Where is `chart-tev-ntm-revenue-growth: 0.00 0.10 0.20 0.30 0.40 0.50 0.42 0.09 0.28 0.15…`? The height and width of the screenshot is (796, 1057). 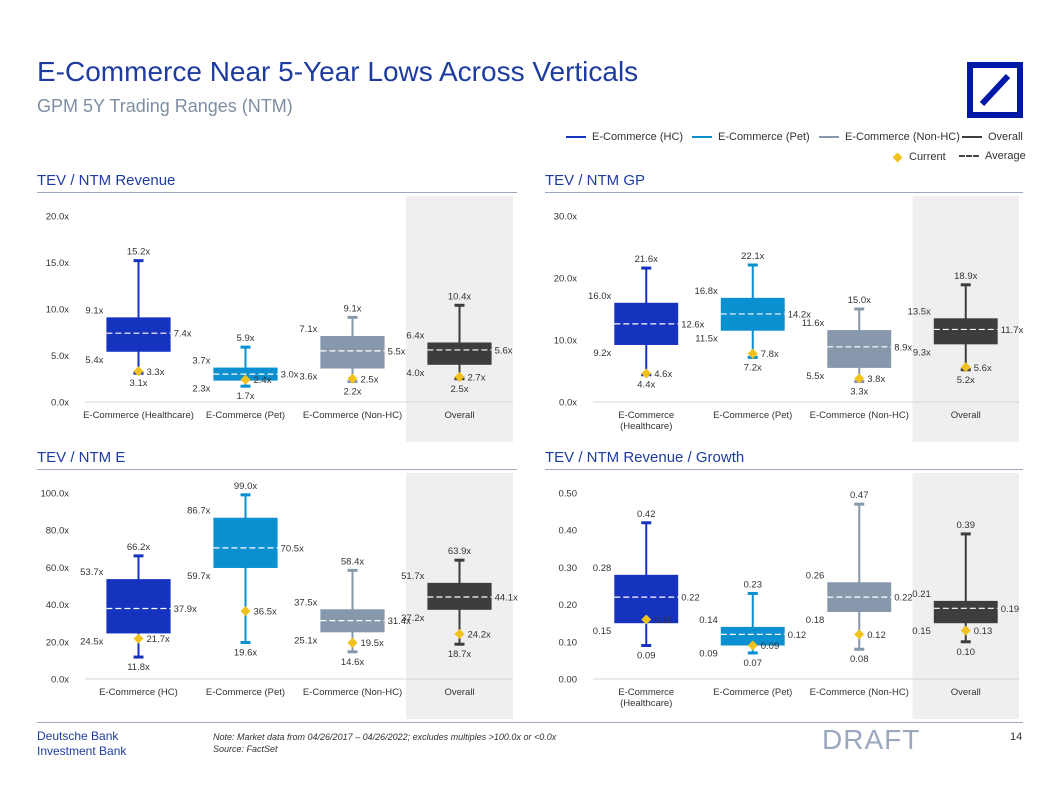 chart-tev-ntm-revenue-growth: 0.00 0.10 0.20 0.30 0.40 0.50 0.42 0.09 0.28 0.15… is located at coordinates (789, 596).